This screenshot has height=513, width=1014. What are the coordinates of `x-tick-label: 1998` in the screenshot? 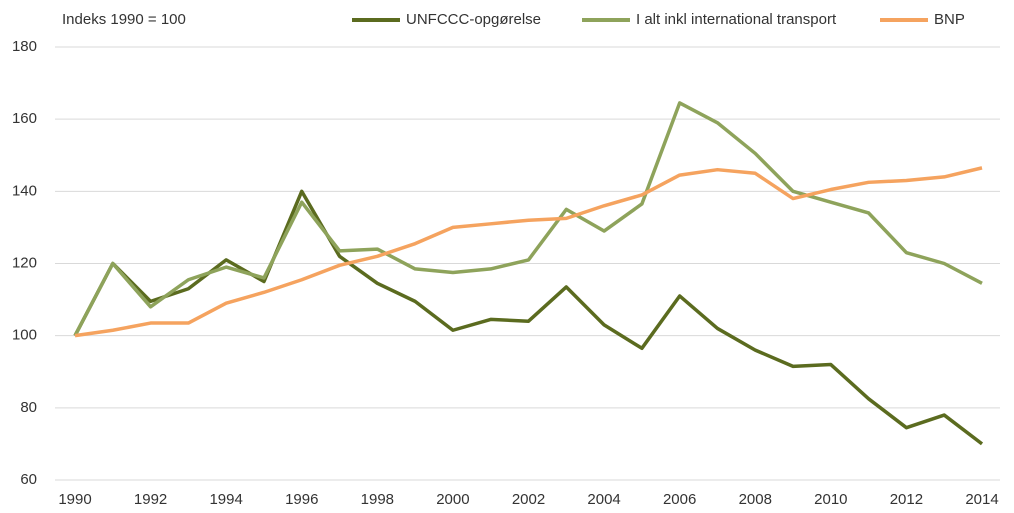 It's located at (377, 499).